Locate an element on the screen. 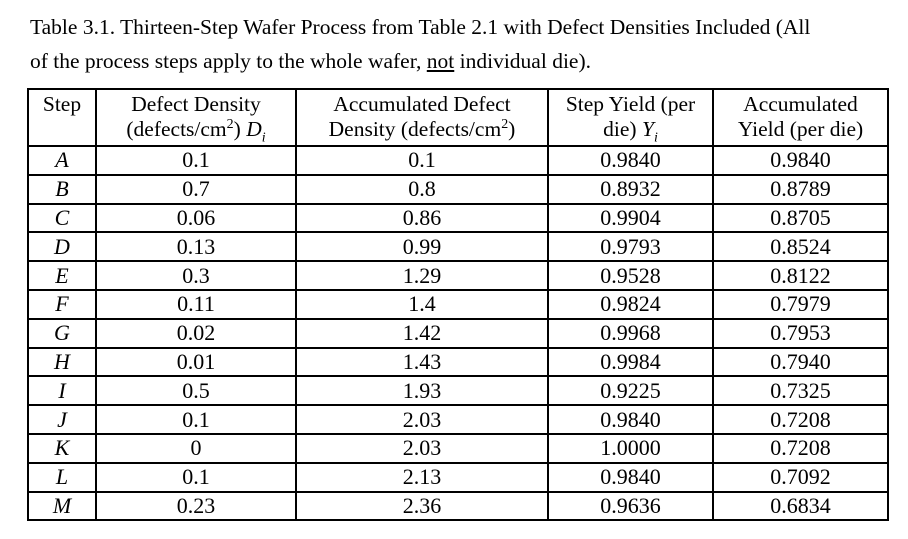  cell-accumulated-defect-density: 1.43 is located at coordinates (422, 362).